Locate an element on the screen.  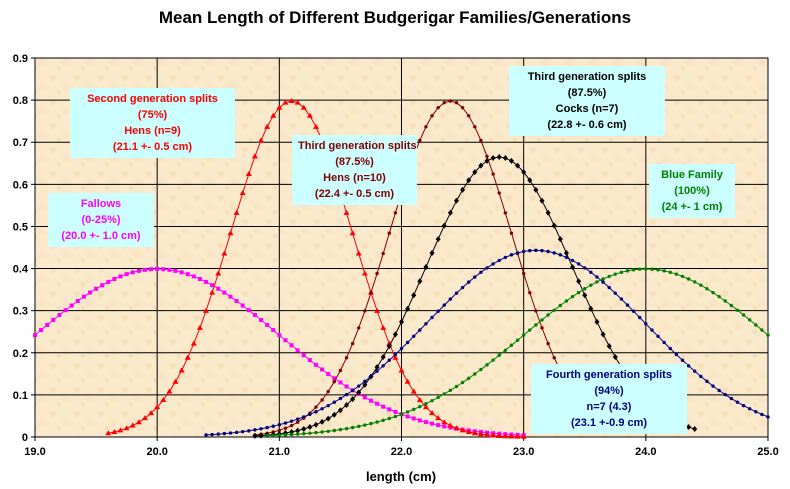
y-tick-label: 0.7 is located at coordinates (20, 143).